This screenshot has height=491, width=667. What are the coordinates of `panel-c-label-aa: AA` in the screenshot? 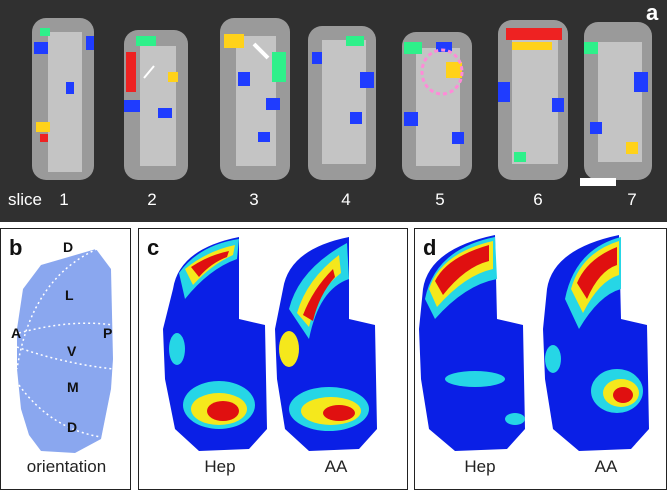 It's located at (336, 466).